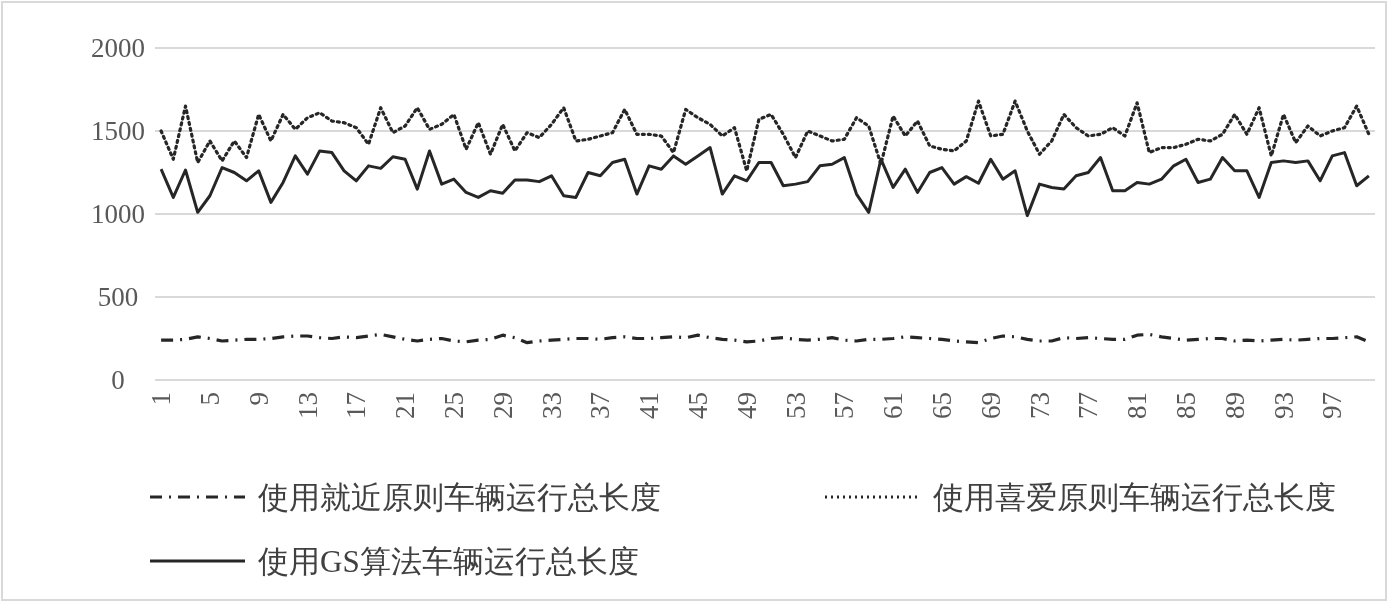 The height and width of the screenshot is (612, 1400). I want to click on x-tick-label: 57, so click(844, 405).